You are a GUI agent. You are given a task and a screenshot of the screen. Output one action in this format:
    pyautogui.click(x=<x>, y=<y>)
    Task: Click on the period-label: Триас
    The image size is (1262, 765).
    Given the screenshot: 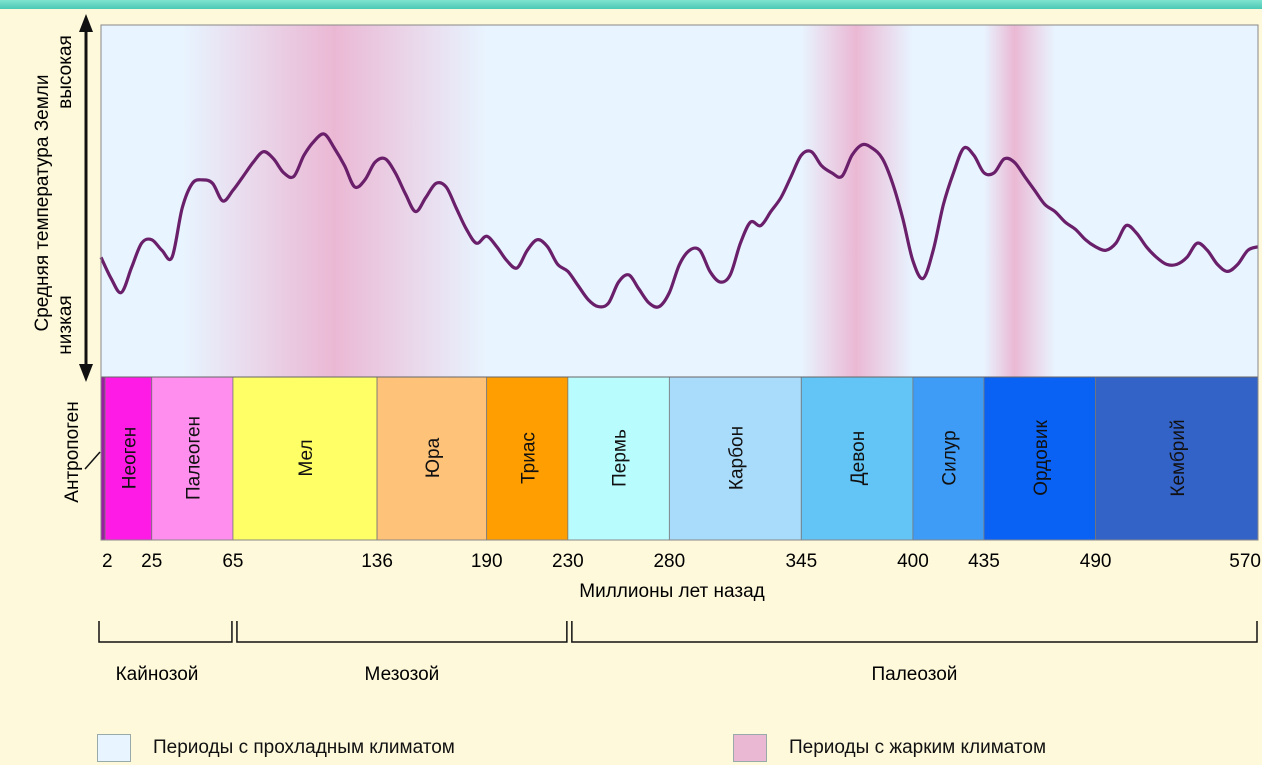 What is the action you would take?
    pyautogui.click(x=528, y=458)
    